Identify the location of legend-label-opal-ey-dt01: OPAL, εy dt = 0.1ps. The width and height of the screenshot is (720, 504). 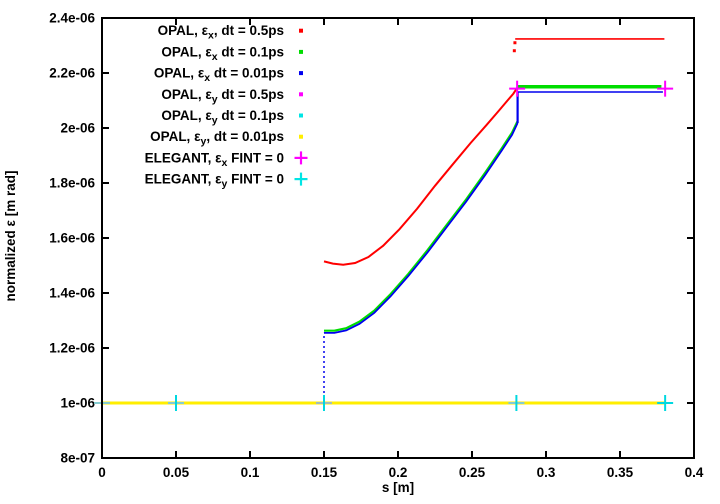
(222, 117).